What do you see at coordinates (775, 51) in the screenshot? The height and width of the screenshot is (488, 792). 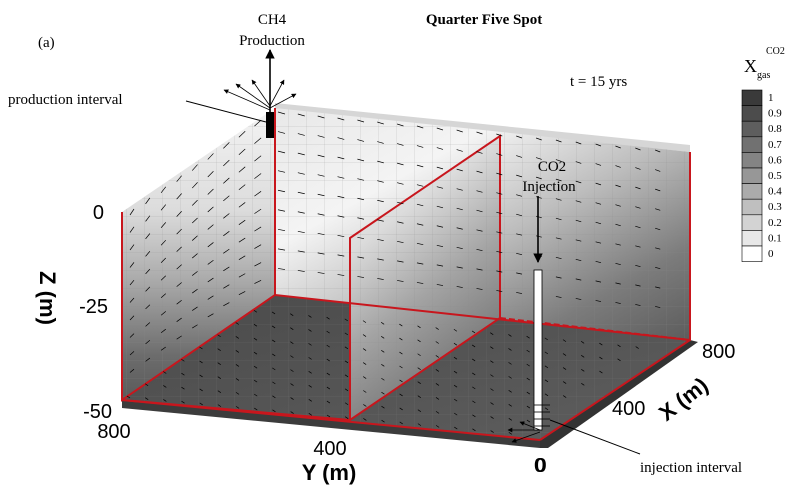 I see `legend-label-sup: CO2` at bounding box center [775, 51].